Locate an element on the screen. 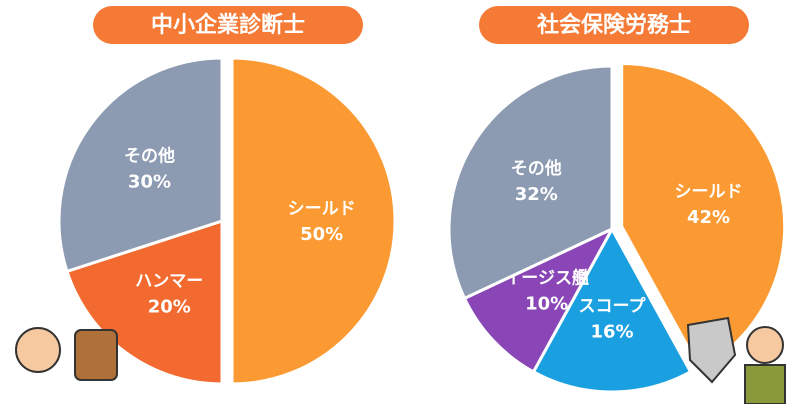 The image size is (801, 408). slice-label: スコープ is located at coordinates (613, 306).